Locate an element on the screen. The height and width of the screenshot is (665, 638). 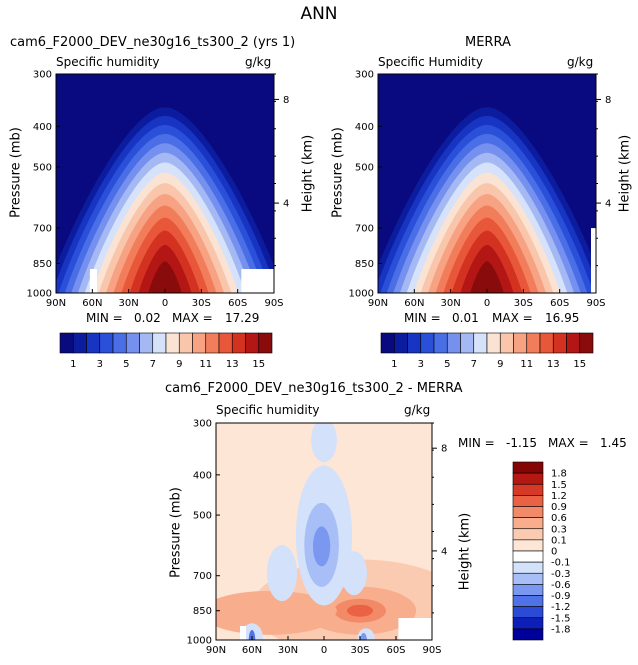
obs-xtick-label: 90S is located at coordinates (595, 303).